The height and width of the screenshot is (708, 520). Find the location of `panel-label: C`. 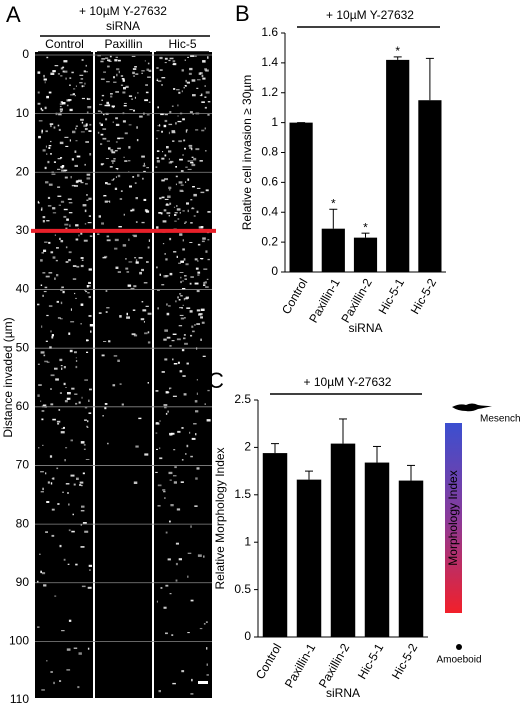

panel-label: C is located at coordinates (216, 380).